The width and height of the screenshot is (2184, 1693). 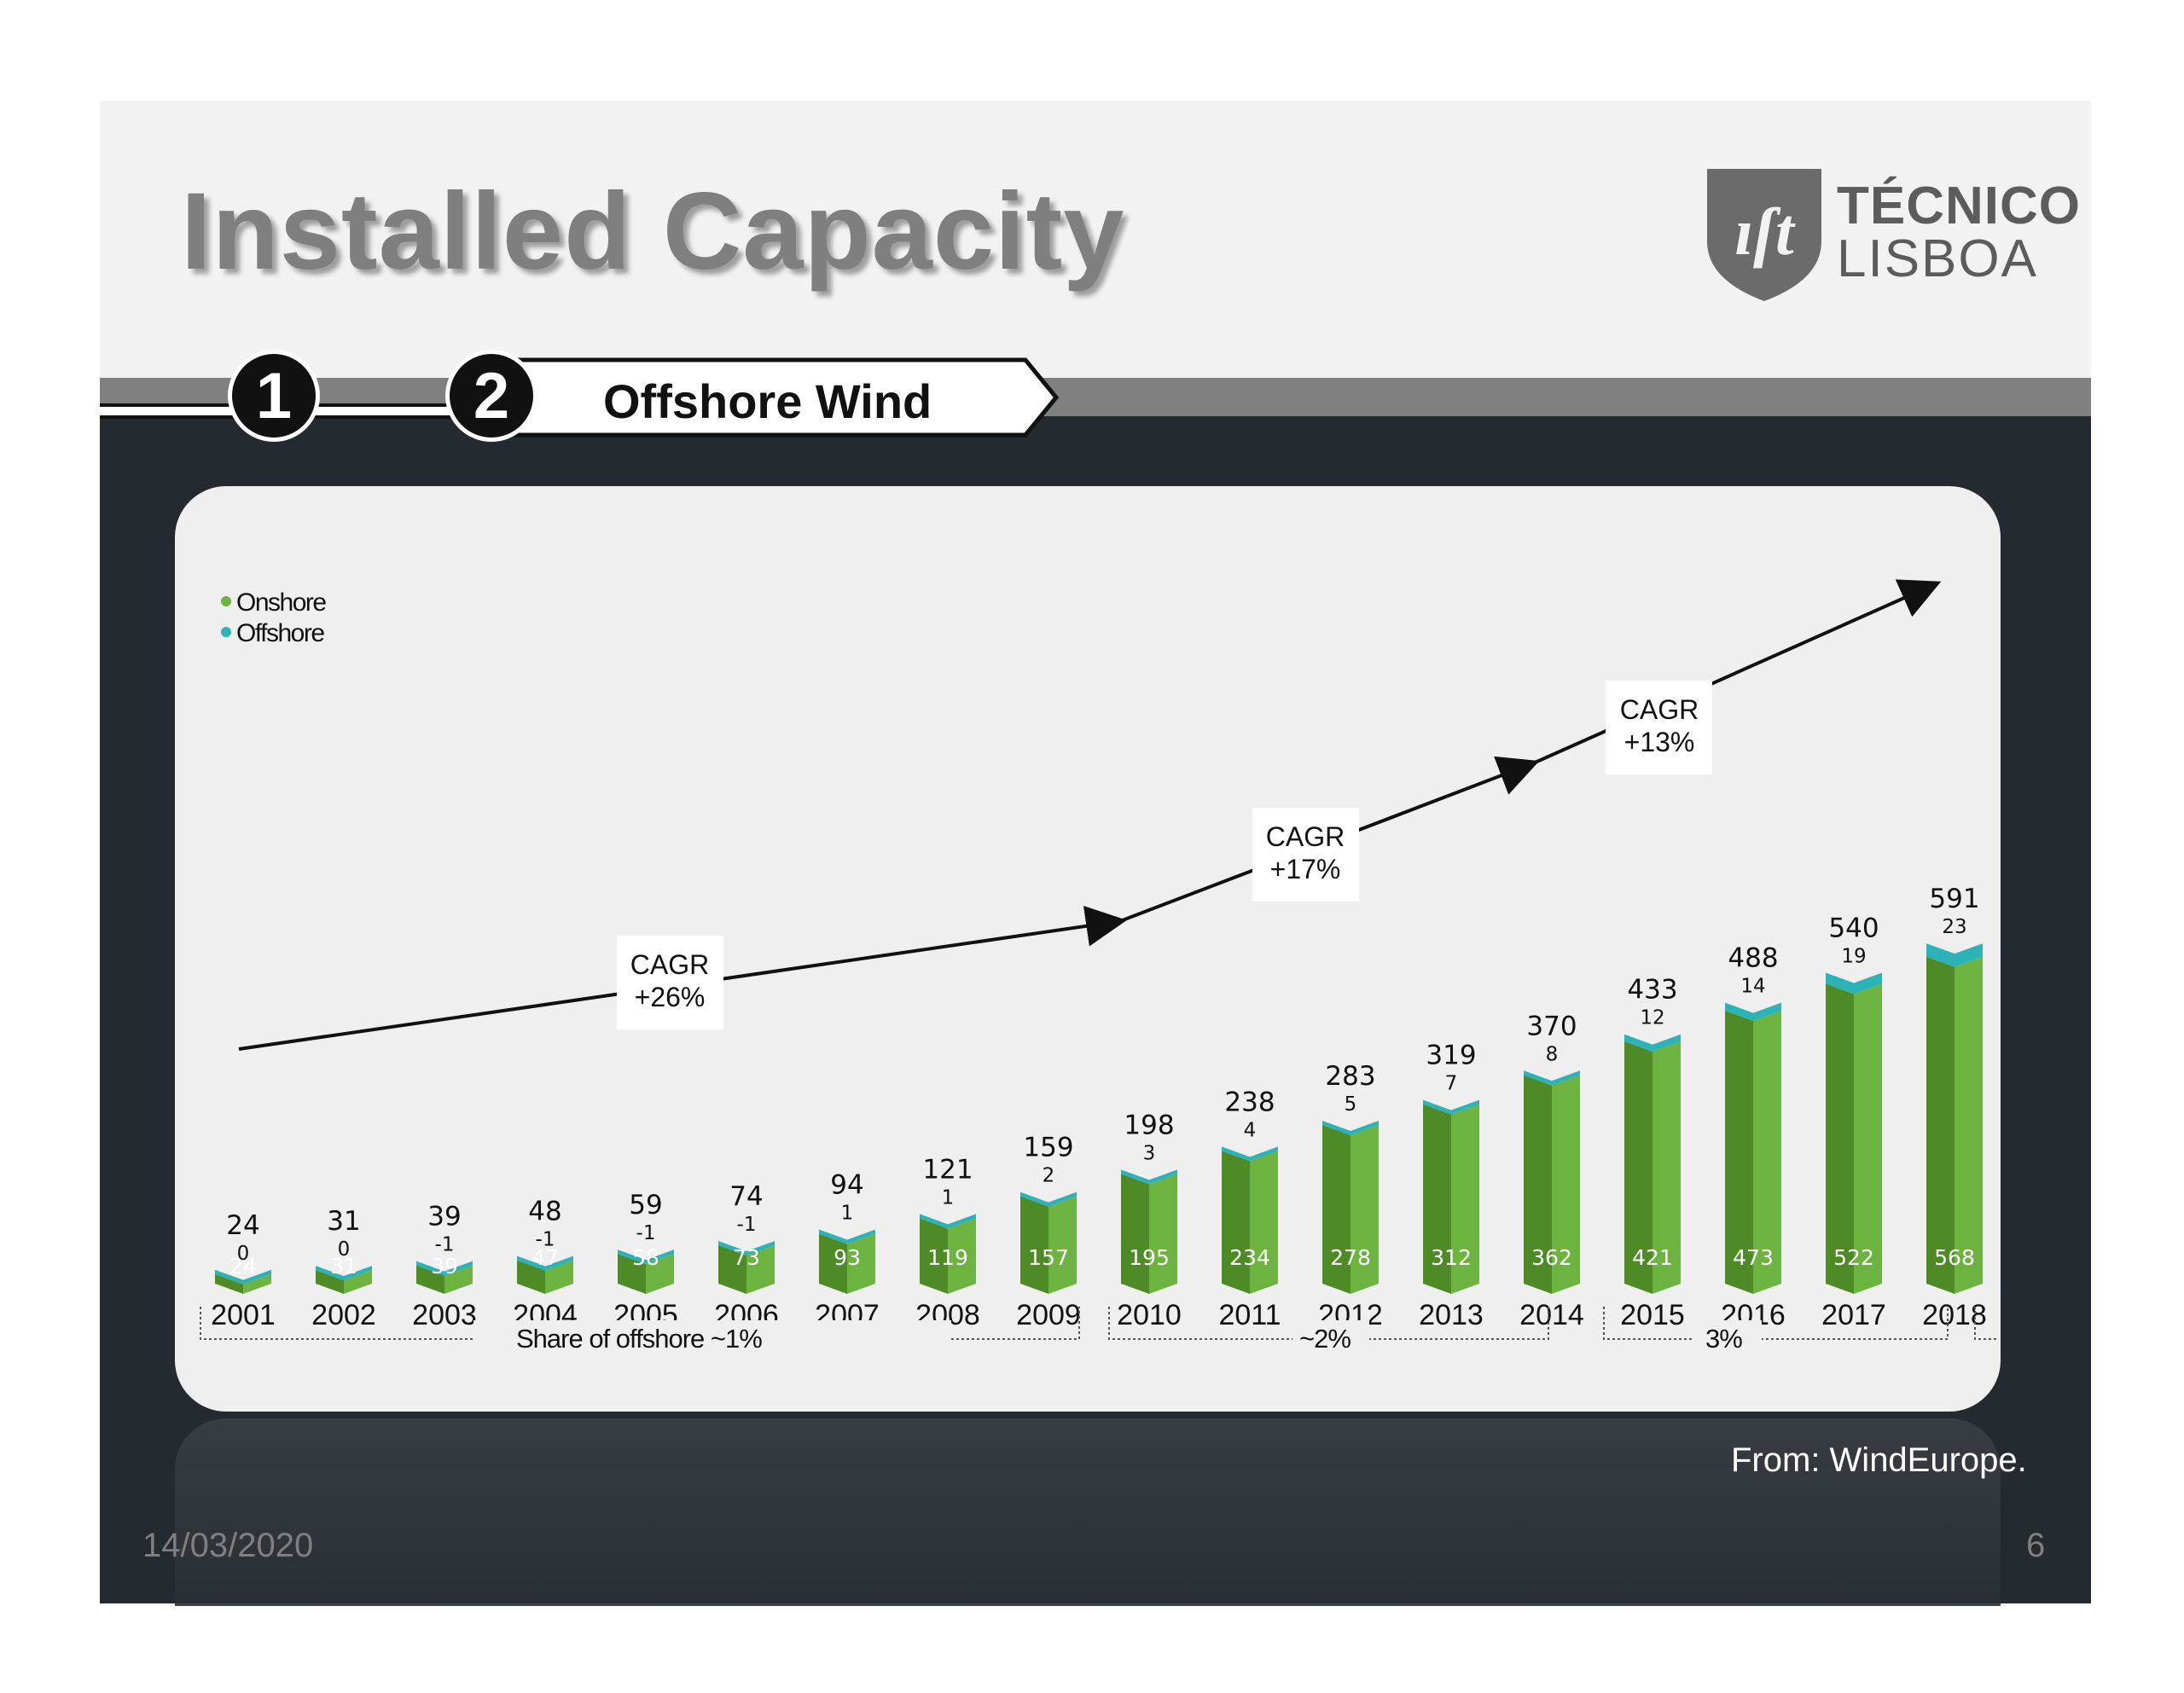 I want to click on chart-reflection, so click(x=1088, y=1512).